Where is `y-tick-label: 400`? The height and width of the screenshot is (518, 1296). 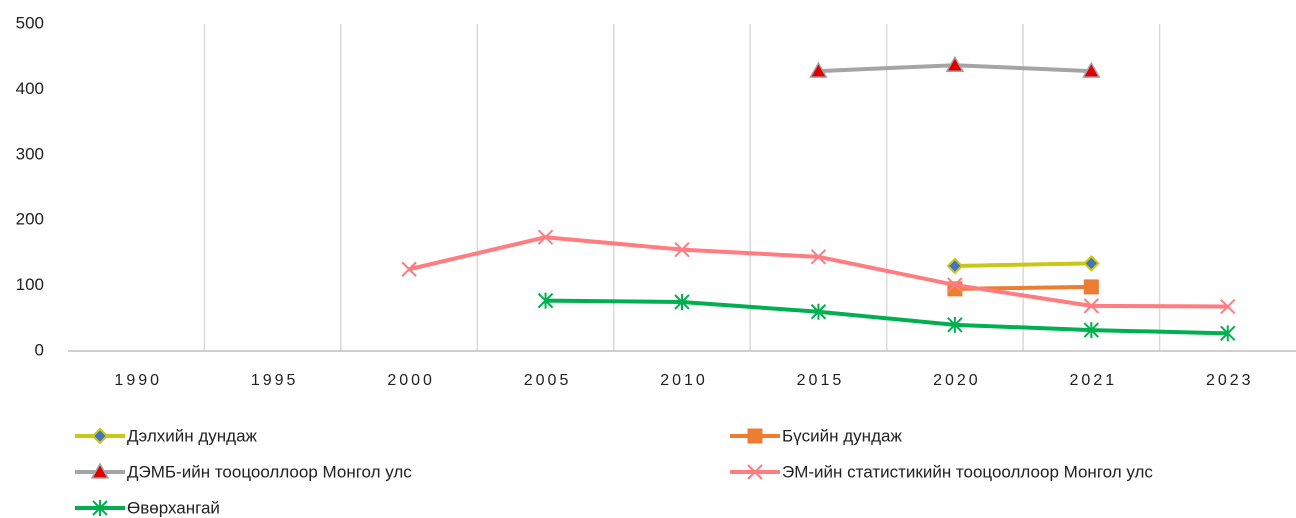 y-tick-label: 400 is located at coordinates (30, 88).